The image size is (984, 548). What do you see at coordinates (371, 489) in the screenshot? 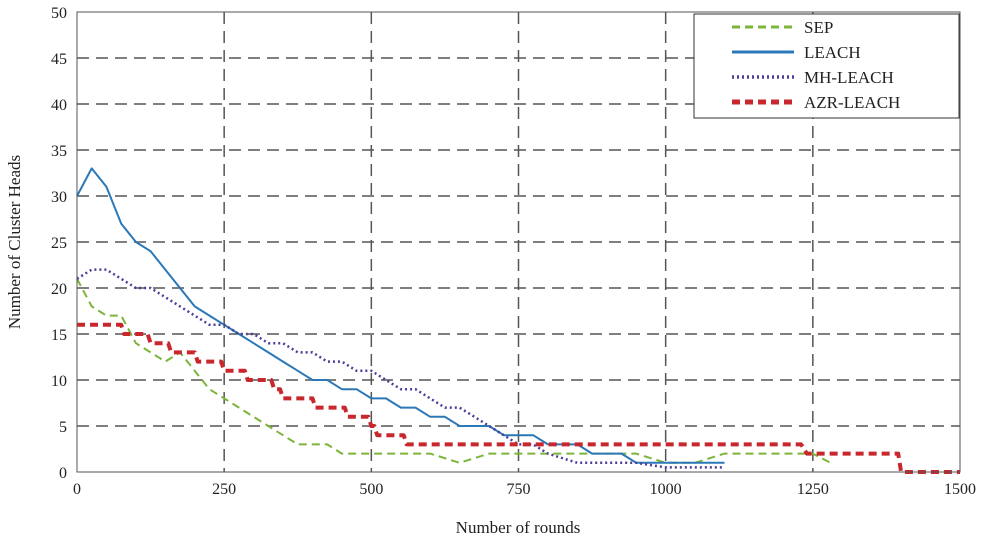
I see `x-tick-label: 500` at bounding box center [371, 489].